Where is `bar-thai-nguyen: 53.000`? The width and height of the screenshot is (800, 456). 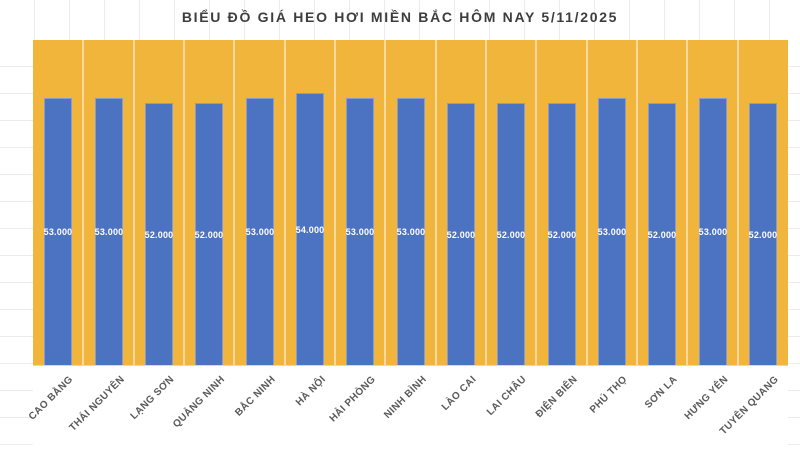
bar-thai-nguyen: 53.000 is located at coordinates (109, 231).